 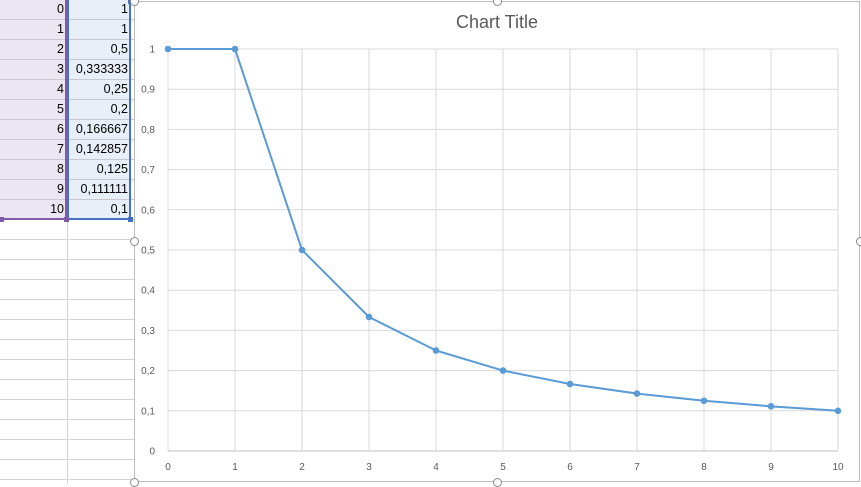 I want to click on y-tick-label: 0,7, so click(x=148, y=170).